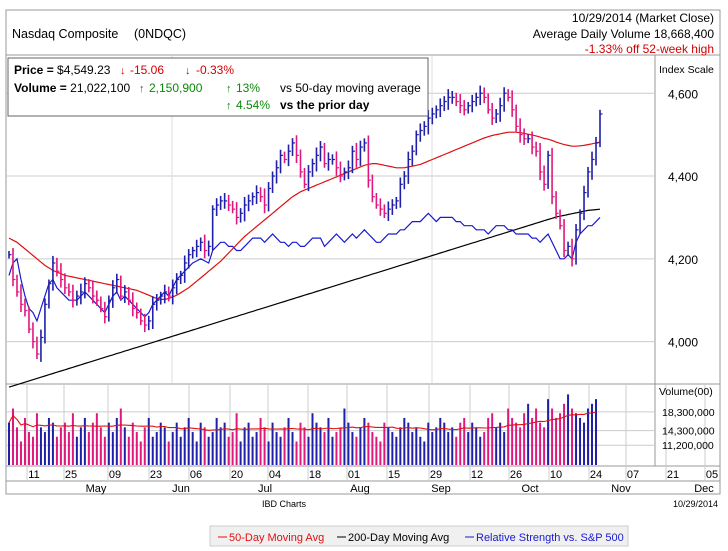 This screenshot has height=551, width=728. What do you see at coordinates (556, 475) in the screenshot?
I see `date-tick-label: 10` at bounding box center [556, 475].